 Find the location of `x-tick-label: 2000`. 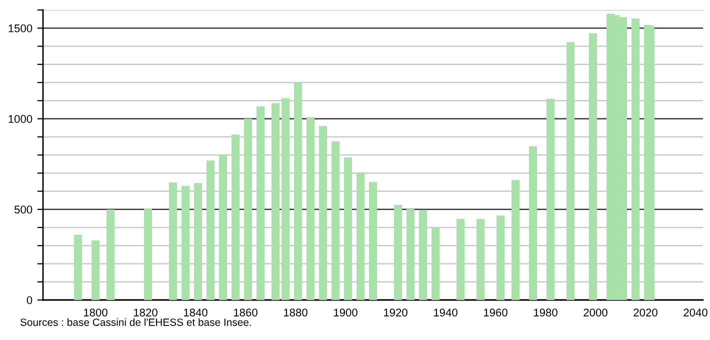

x-tick-label: 2000 is located at coordinates (596, 312).